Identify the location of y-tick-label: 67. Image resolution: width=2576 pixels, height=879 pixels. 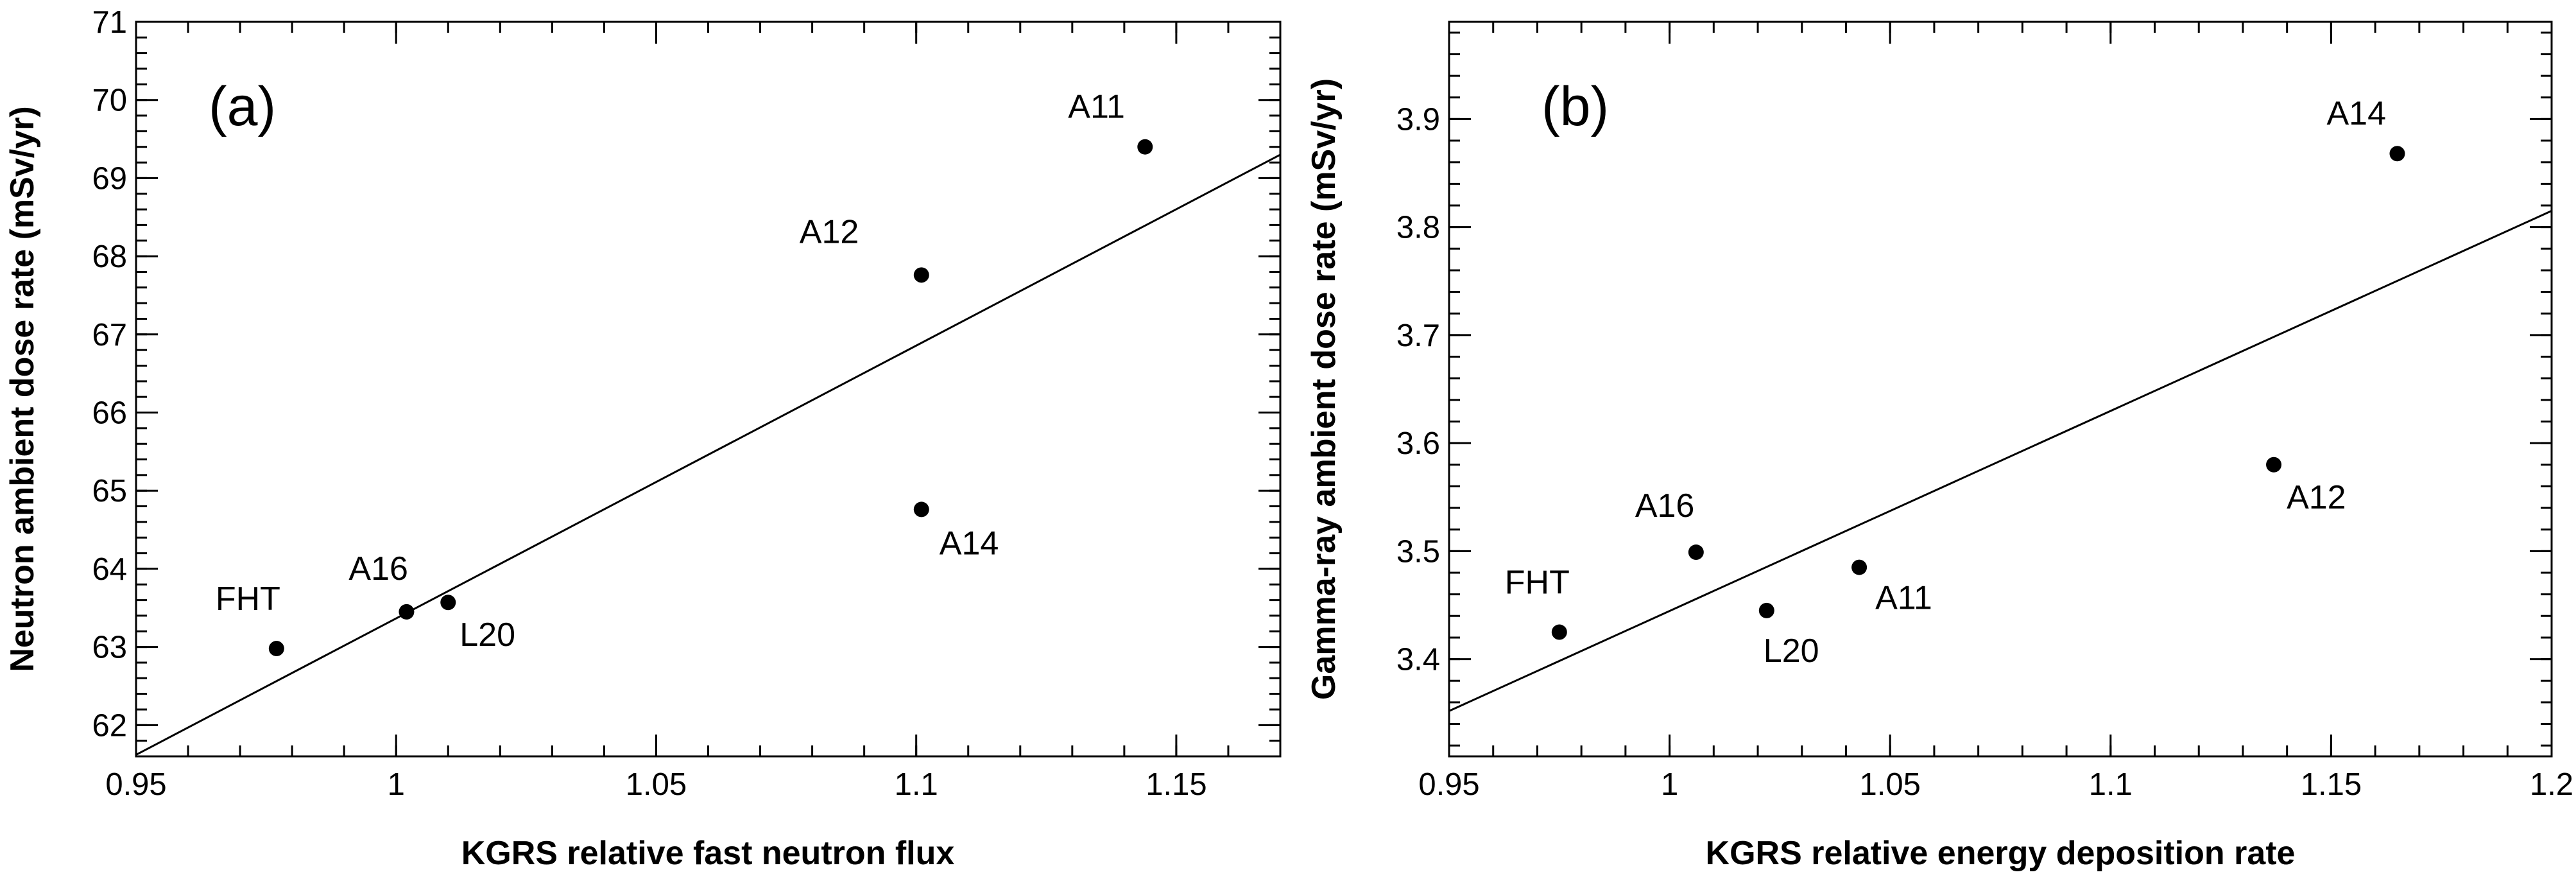
(109, 335).